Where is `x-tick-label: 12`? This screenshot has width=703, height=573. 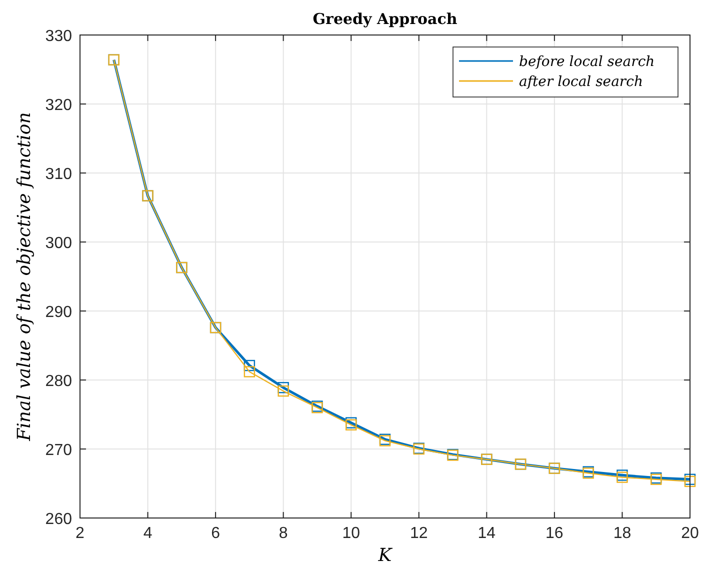 x-tick-label: 12 is located at coordinates (419, 533).